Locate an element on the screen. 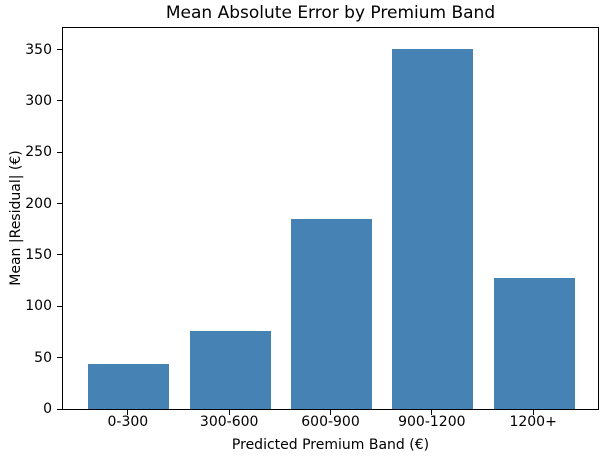 The image size is (608, 461). y-tick-label: 0 is located at coordinates (47, 409).